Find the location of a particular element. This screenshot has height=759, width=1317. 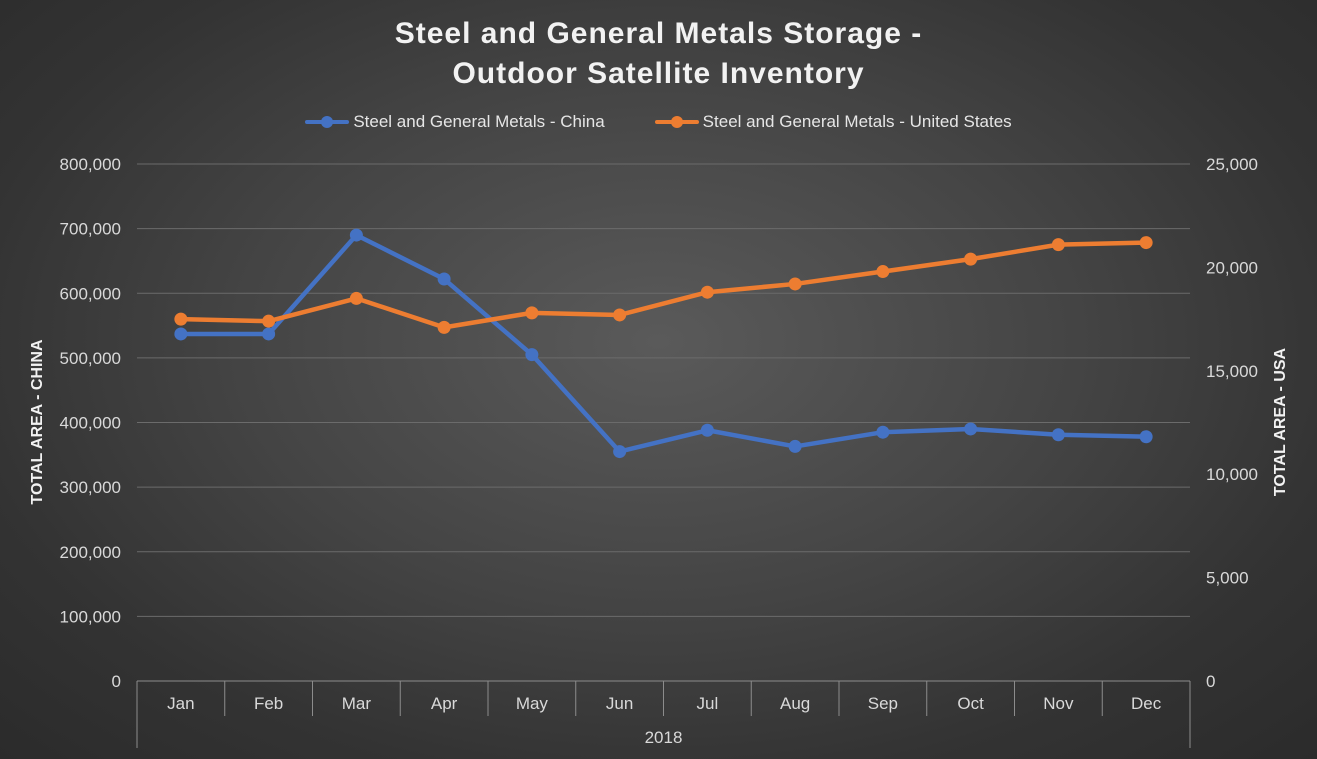

x-tick-label: Mar is located at coordinates (357, 703).